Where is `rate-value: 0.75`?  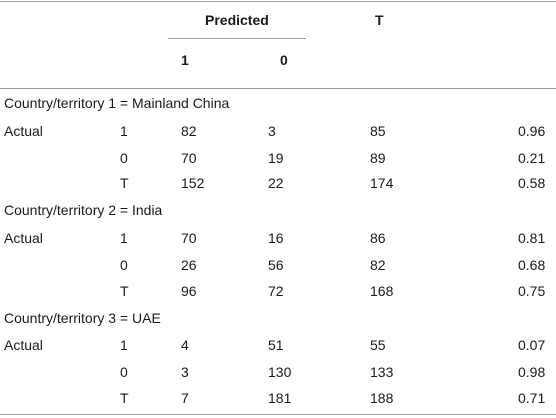 rate-value: 0.75 is located at coordinates (532, 291).